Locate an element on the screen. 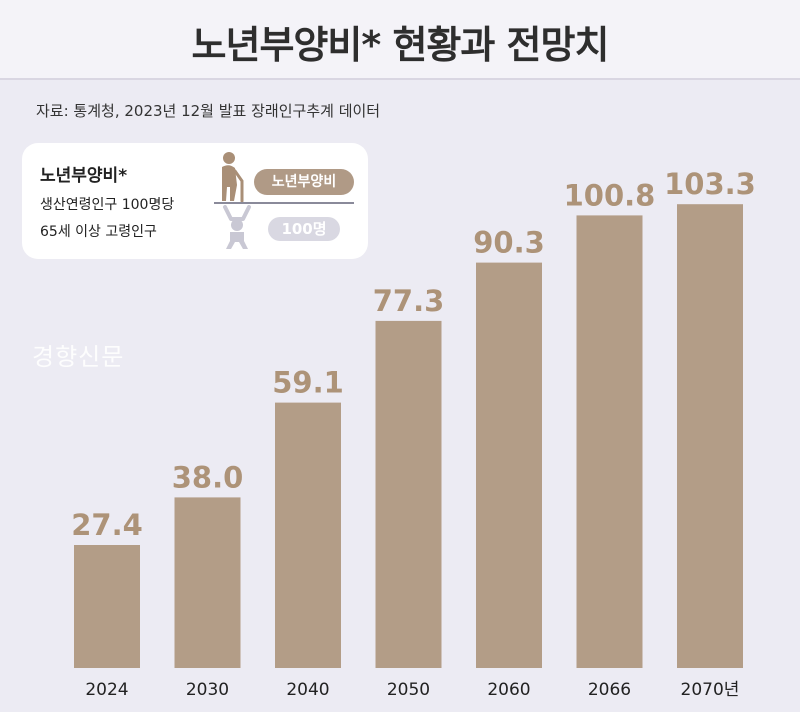 The image size is (800, 712). category-label: 2066 is located at coordinates (609, 690).